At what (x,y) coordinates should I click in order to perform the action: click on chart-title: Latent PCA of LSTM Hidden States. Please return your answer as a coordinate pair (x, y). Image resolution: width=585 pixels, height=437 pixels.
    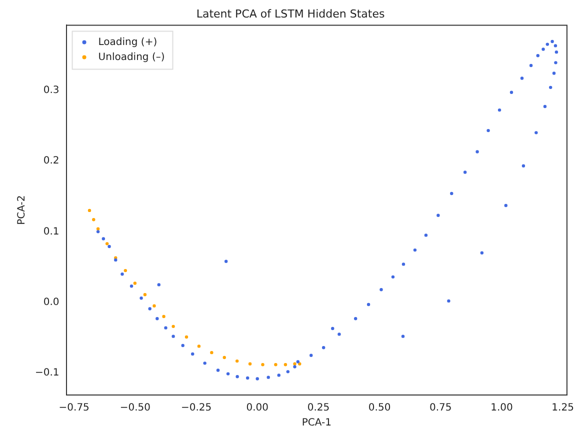
    Looking at the image, I should click on (290, 13).